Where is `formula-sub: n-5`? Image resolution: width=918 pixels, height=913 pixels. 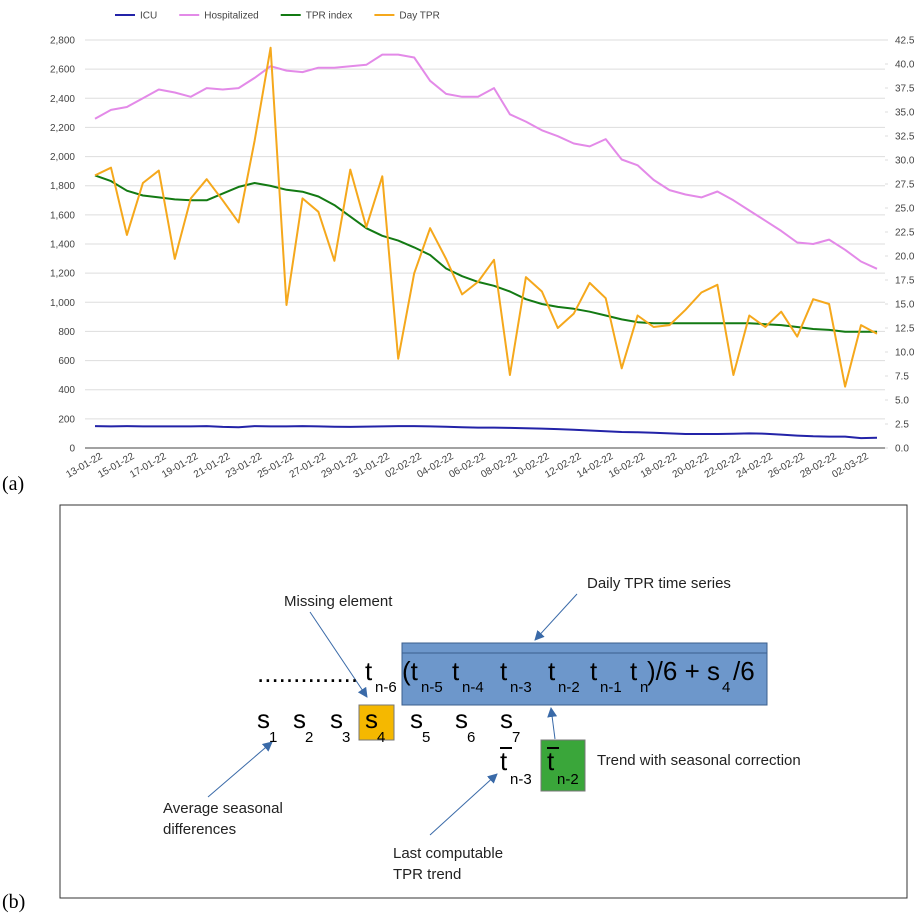 formula-sub: n-5 is located at coordinates (432, 687).